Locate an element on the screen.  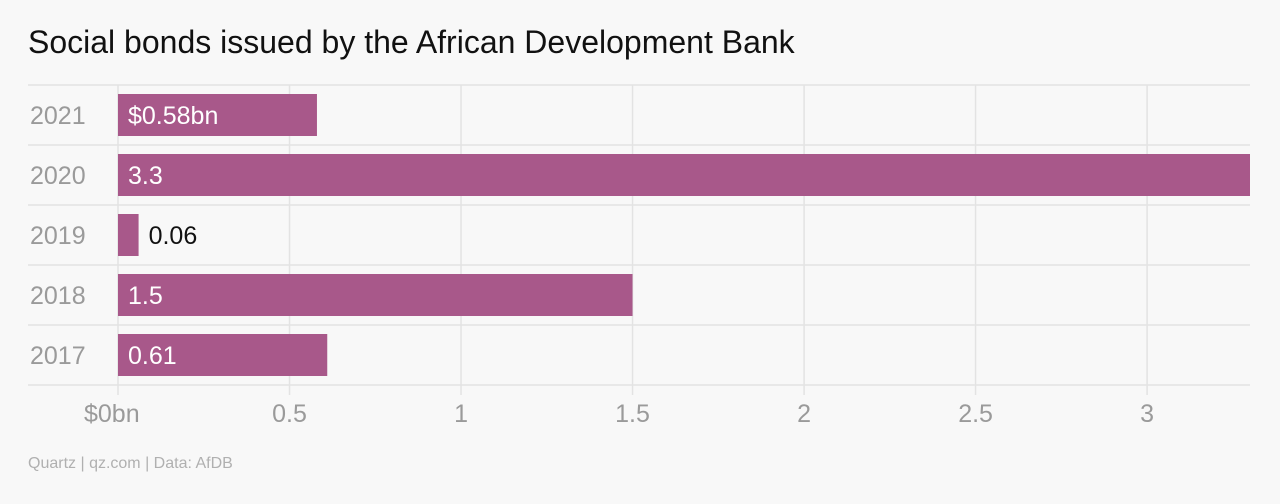
category-labels: 2021 2020 2019 2018 2017 is located at coordinates (58, 236).